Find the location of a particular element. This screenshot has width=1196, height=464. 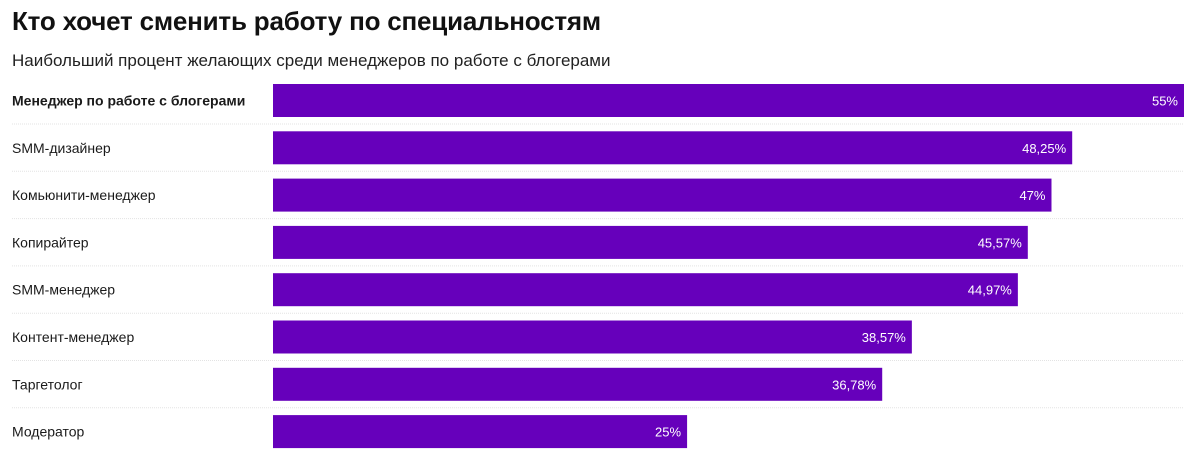

value-label: 25% is located at coordinates (668, 432).